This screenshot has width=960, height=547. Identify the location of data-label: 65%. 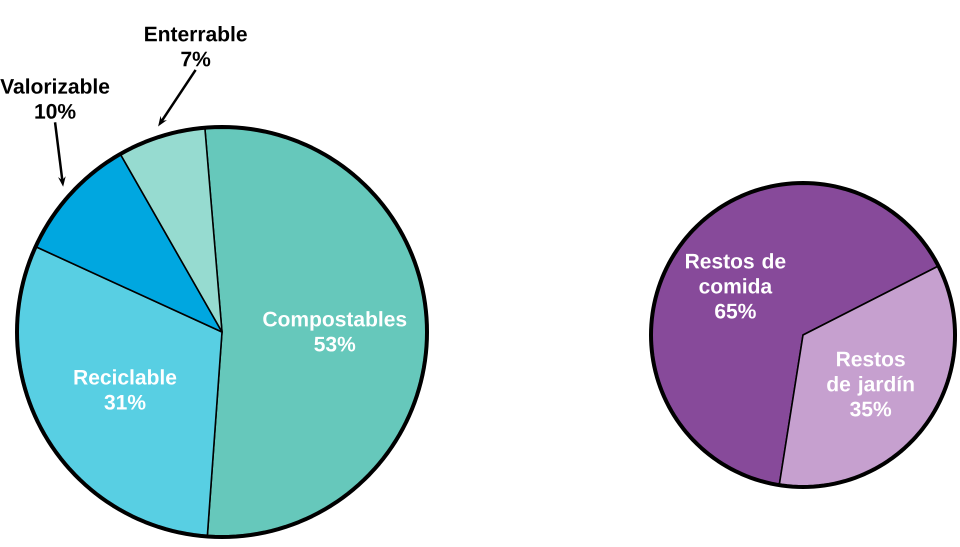
(735, 311).